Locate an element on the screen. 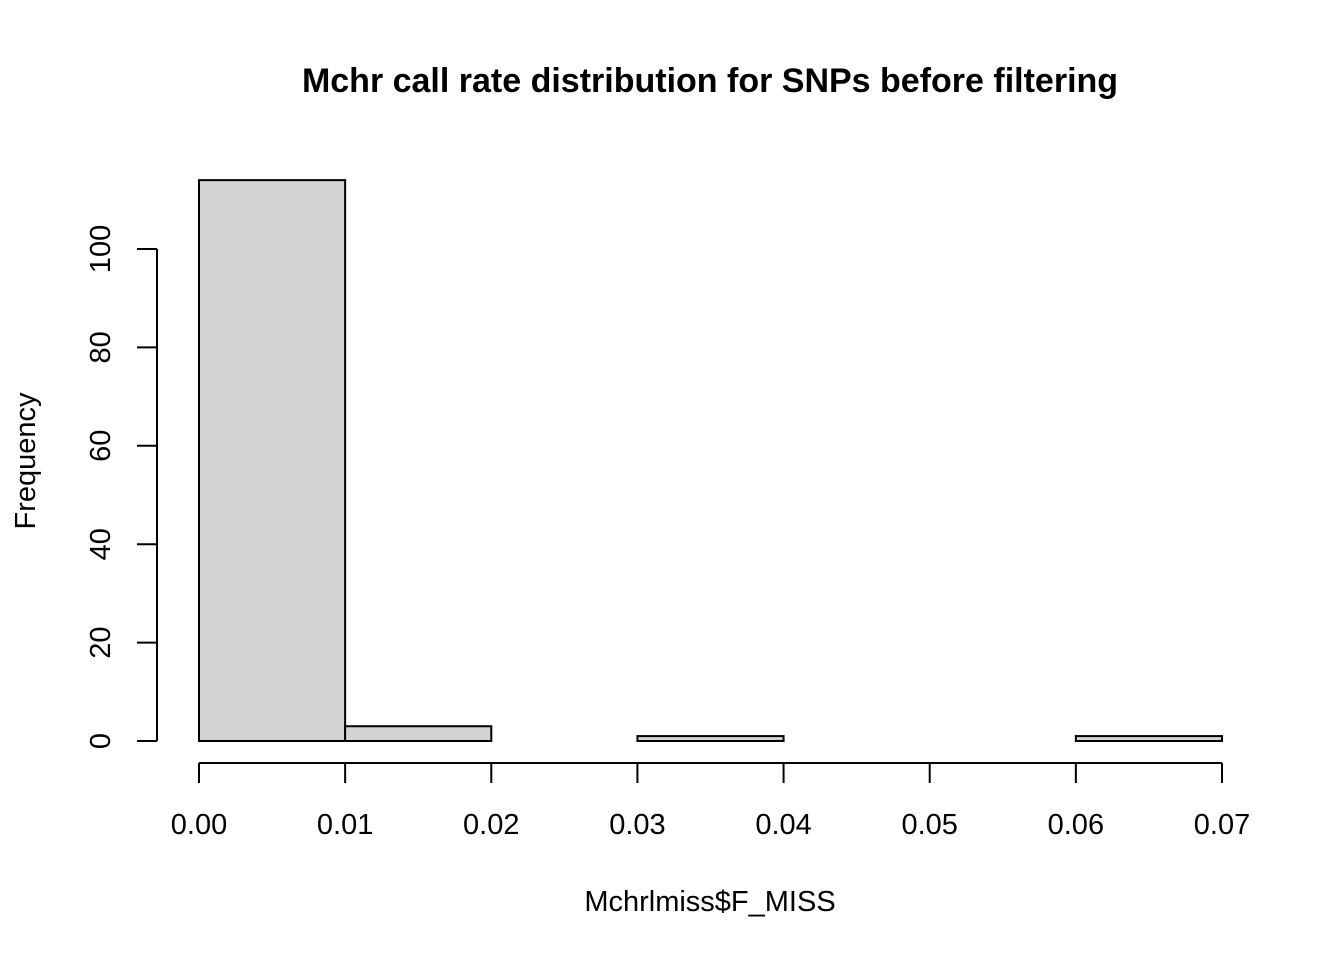  y-tick-label: 80 is located at coordinates (101, 347).